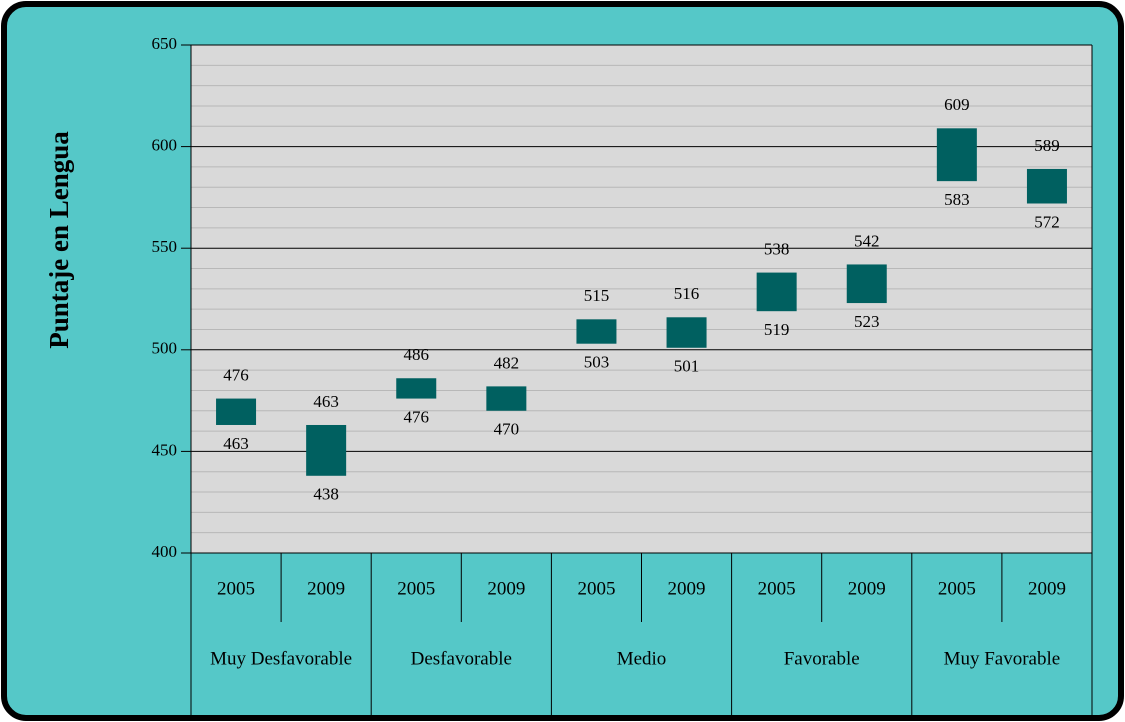 The width and height of the screenshot is (1125, 722). I want to click on group-label: Muy Desfavorable, so click(281, 658).